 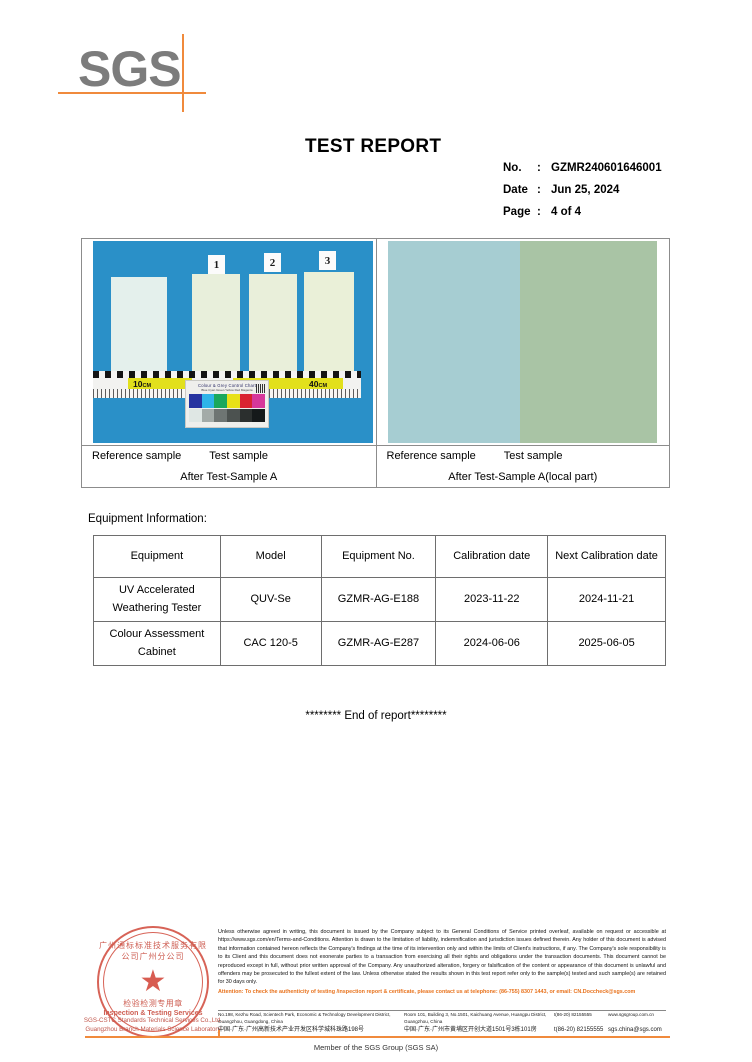 I want to click on end-of-report-line: ******** End of report********, so click(x=376, y=716).